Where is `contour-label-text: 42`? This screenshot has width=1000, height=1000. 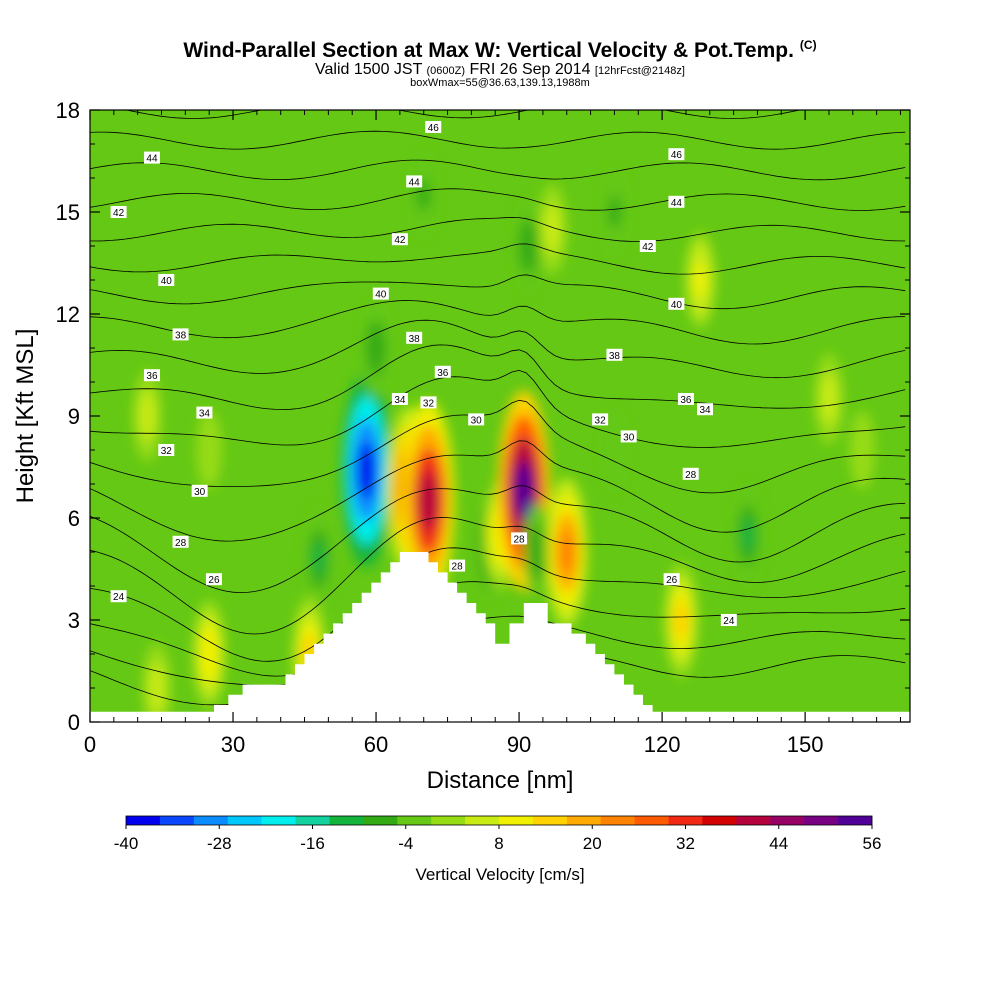 contour-label-text: 42 is located at coordinates (648, 247).